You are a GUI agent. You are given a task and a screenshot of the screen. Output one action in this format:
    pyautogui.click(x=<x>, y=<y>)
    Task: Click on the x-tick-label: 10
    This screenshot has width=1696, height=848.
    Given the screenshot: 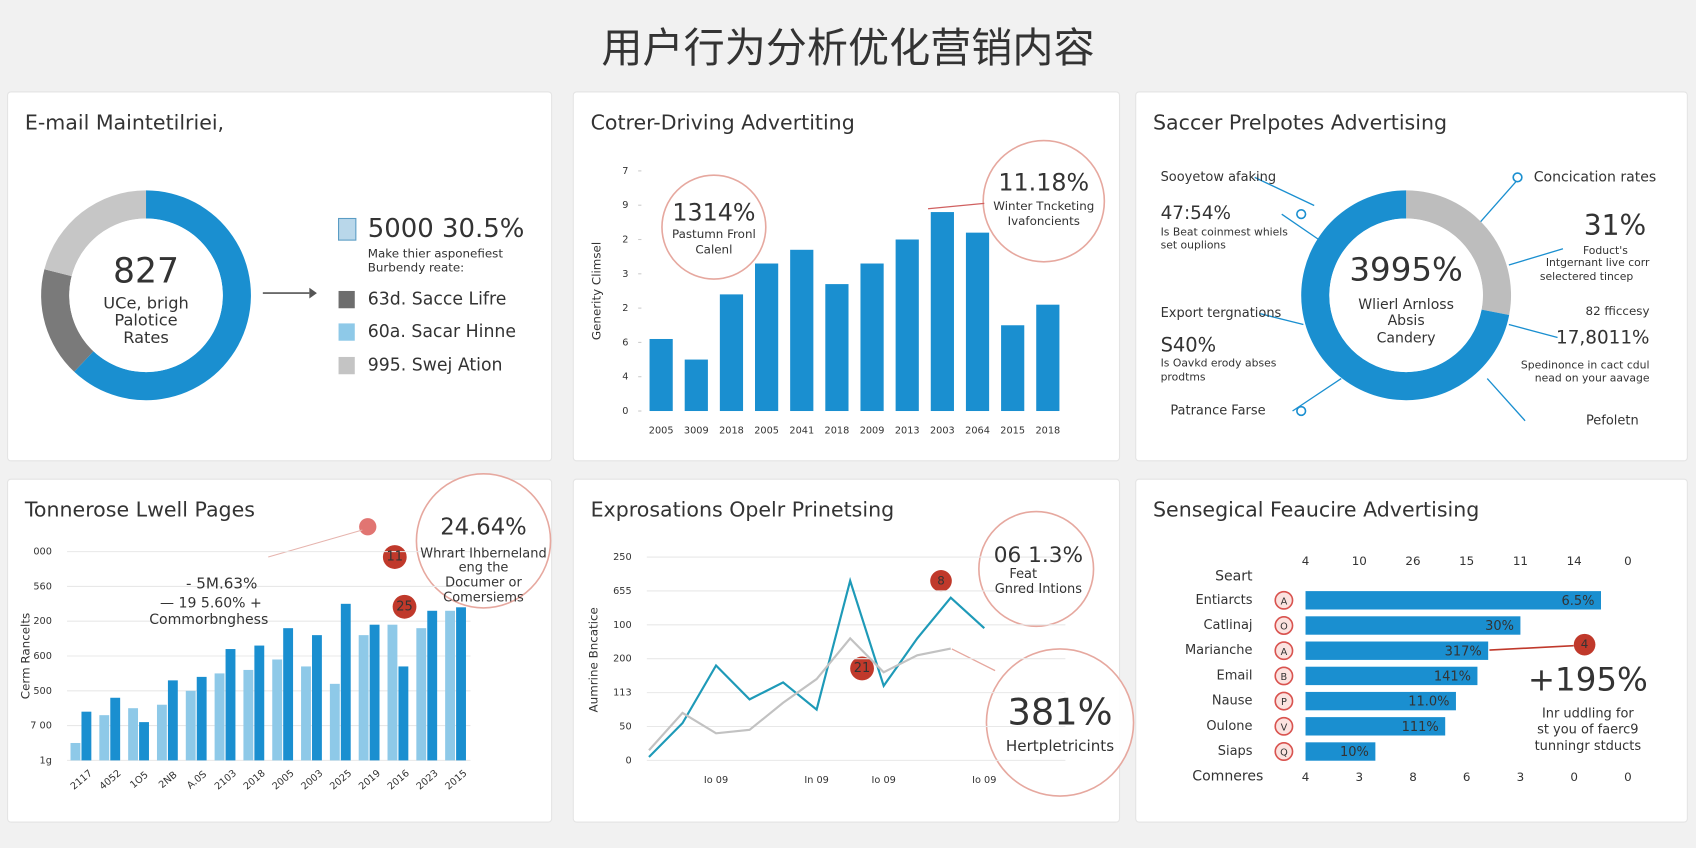 What is the action you would take?
    pyautogui.click(x=1359, y=561)
    